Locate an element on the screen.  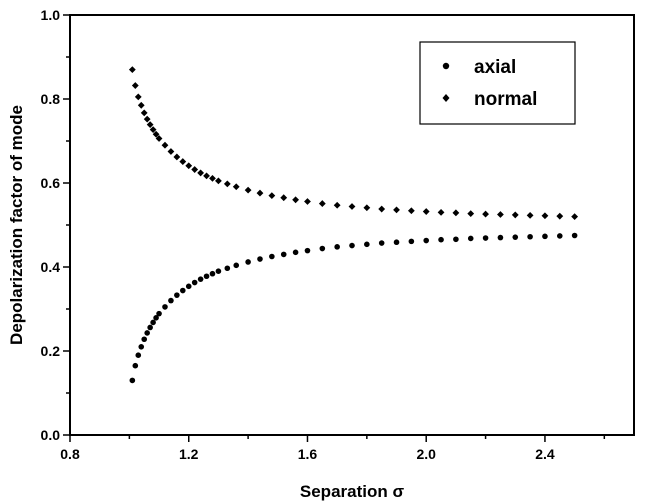
x-tick-label: 1.2 is located at coordinates (189, 454).